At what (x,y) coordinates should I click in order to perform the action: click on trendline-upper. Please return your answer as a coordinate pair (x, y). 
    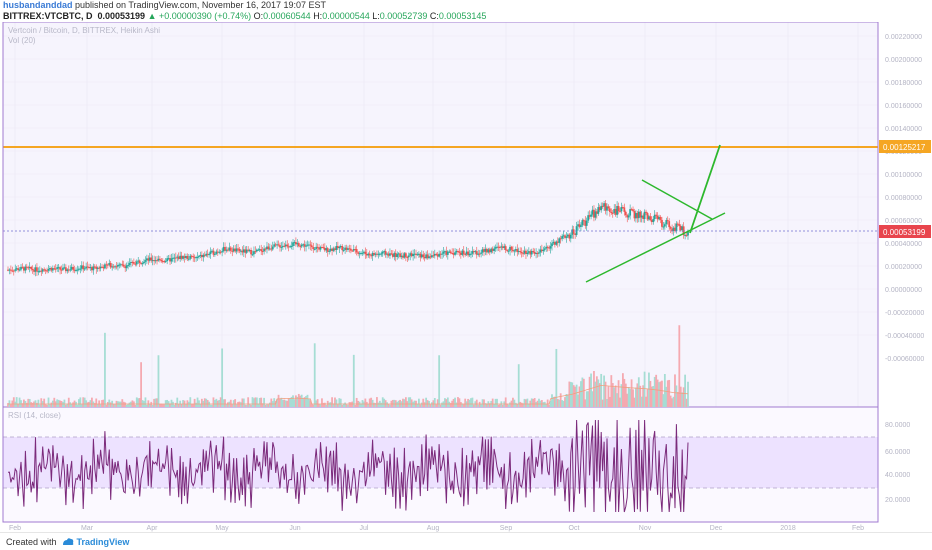
    Looking at the image, I should click on (677, 199).